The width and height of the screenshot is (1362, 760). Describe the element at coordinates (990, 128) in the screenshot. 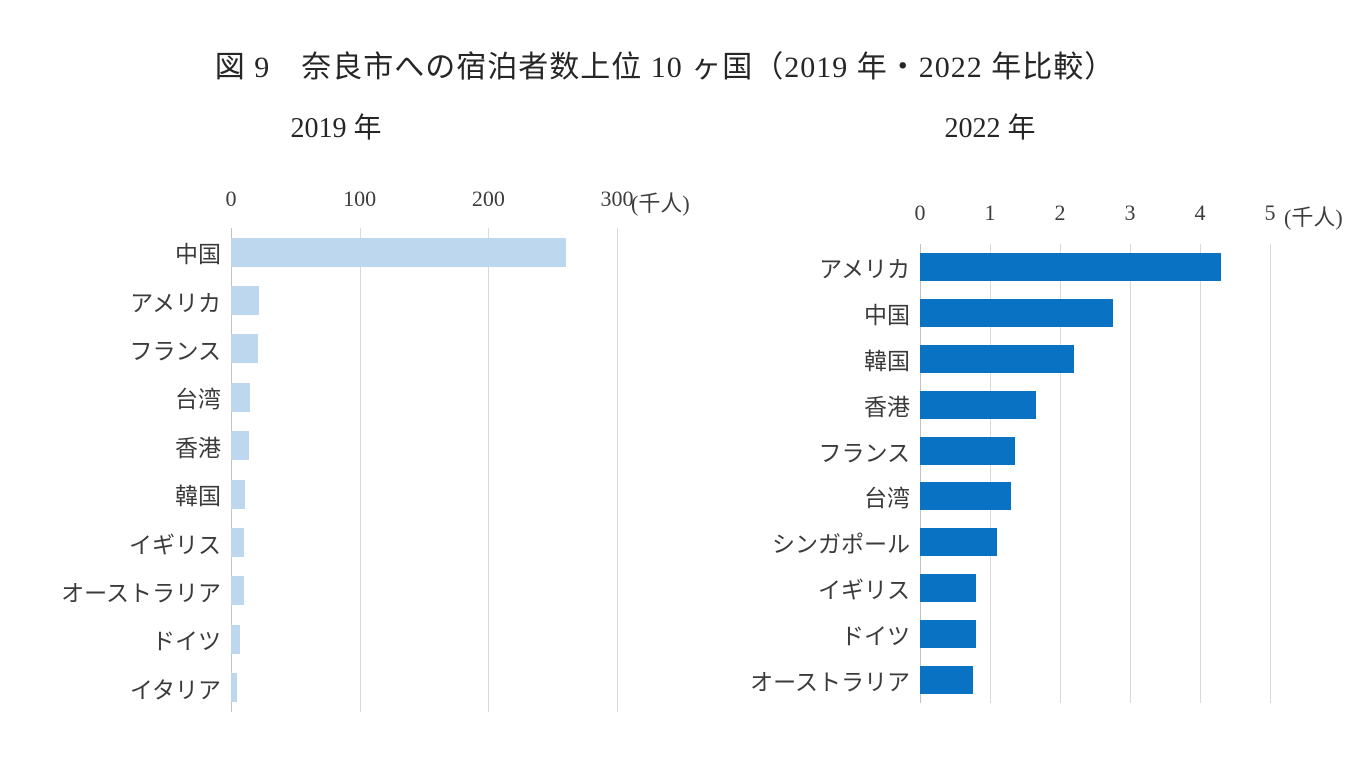

I see `chart-title-2022: 2022 年` at that location.